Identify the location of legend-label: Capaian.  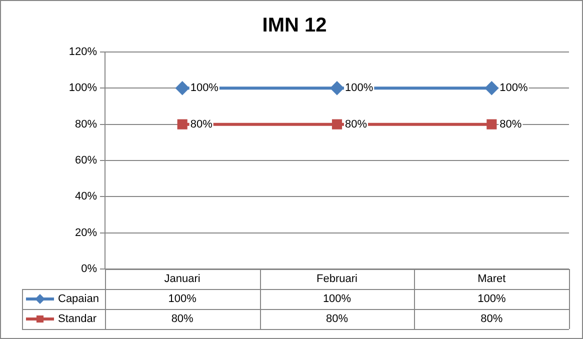
(78, 299).